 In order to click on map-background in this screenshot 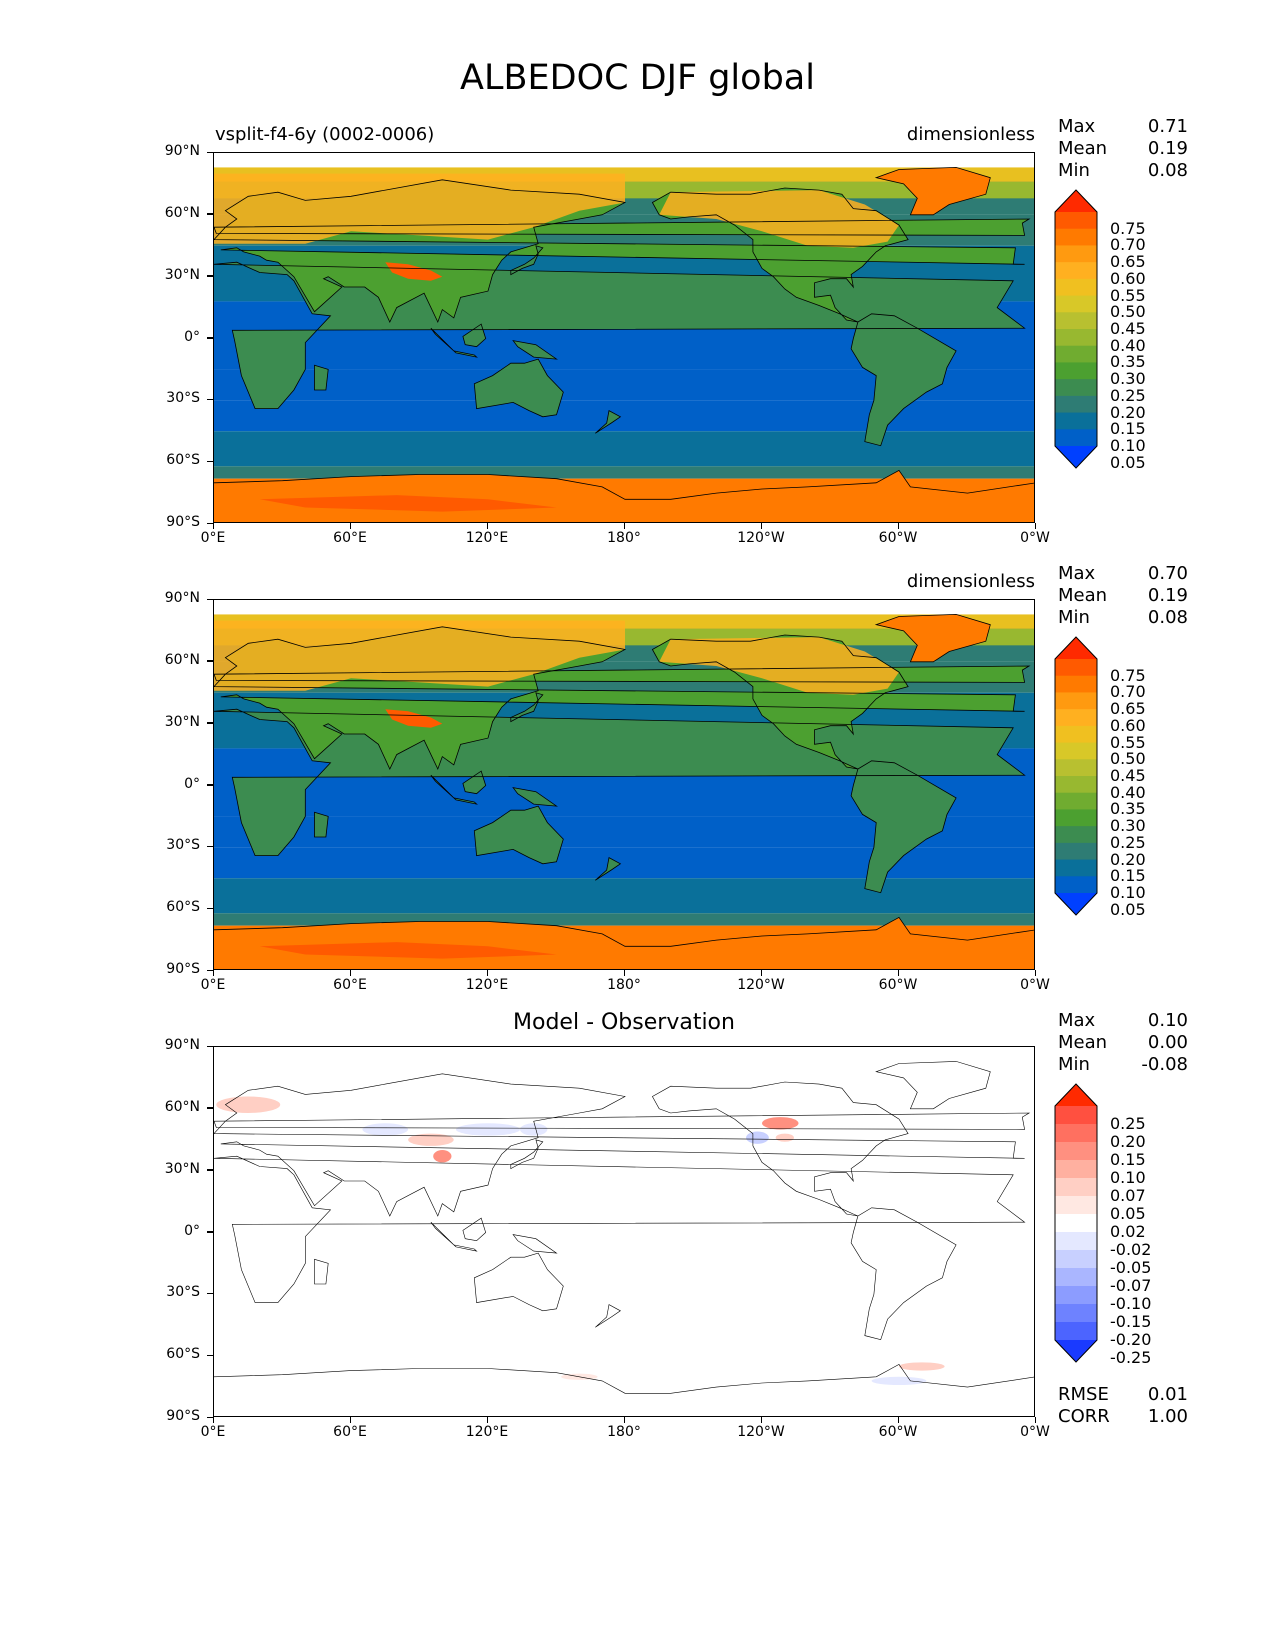, I will do `click(624, 1231)`.